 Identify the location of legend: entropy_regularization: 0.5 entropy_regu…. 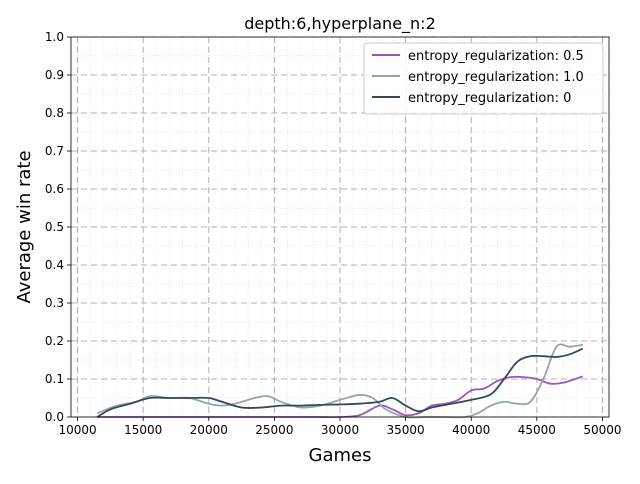
(483, 78).